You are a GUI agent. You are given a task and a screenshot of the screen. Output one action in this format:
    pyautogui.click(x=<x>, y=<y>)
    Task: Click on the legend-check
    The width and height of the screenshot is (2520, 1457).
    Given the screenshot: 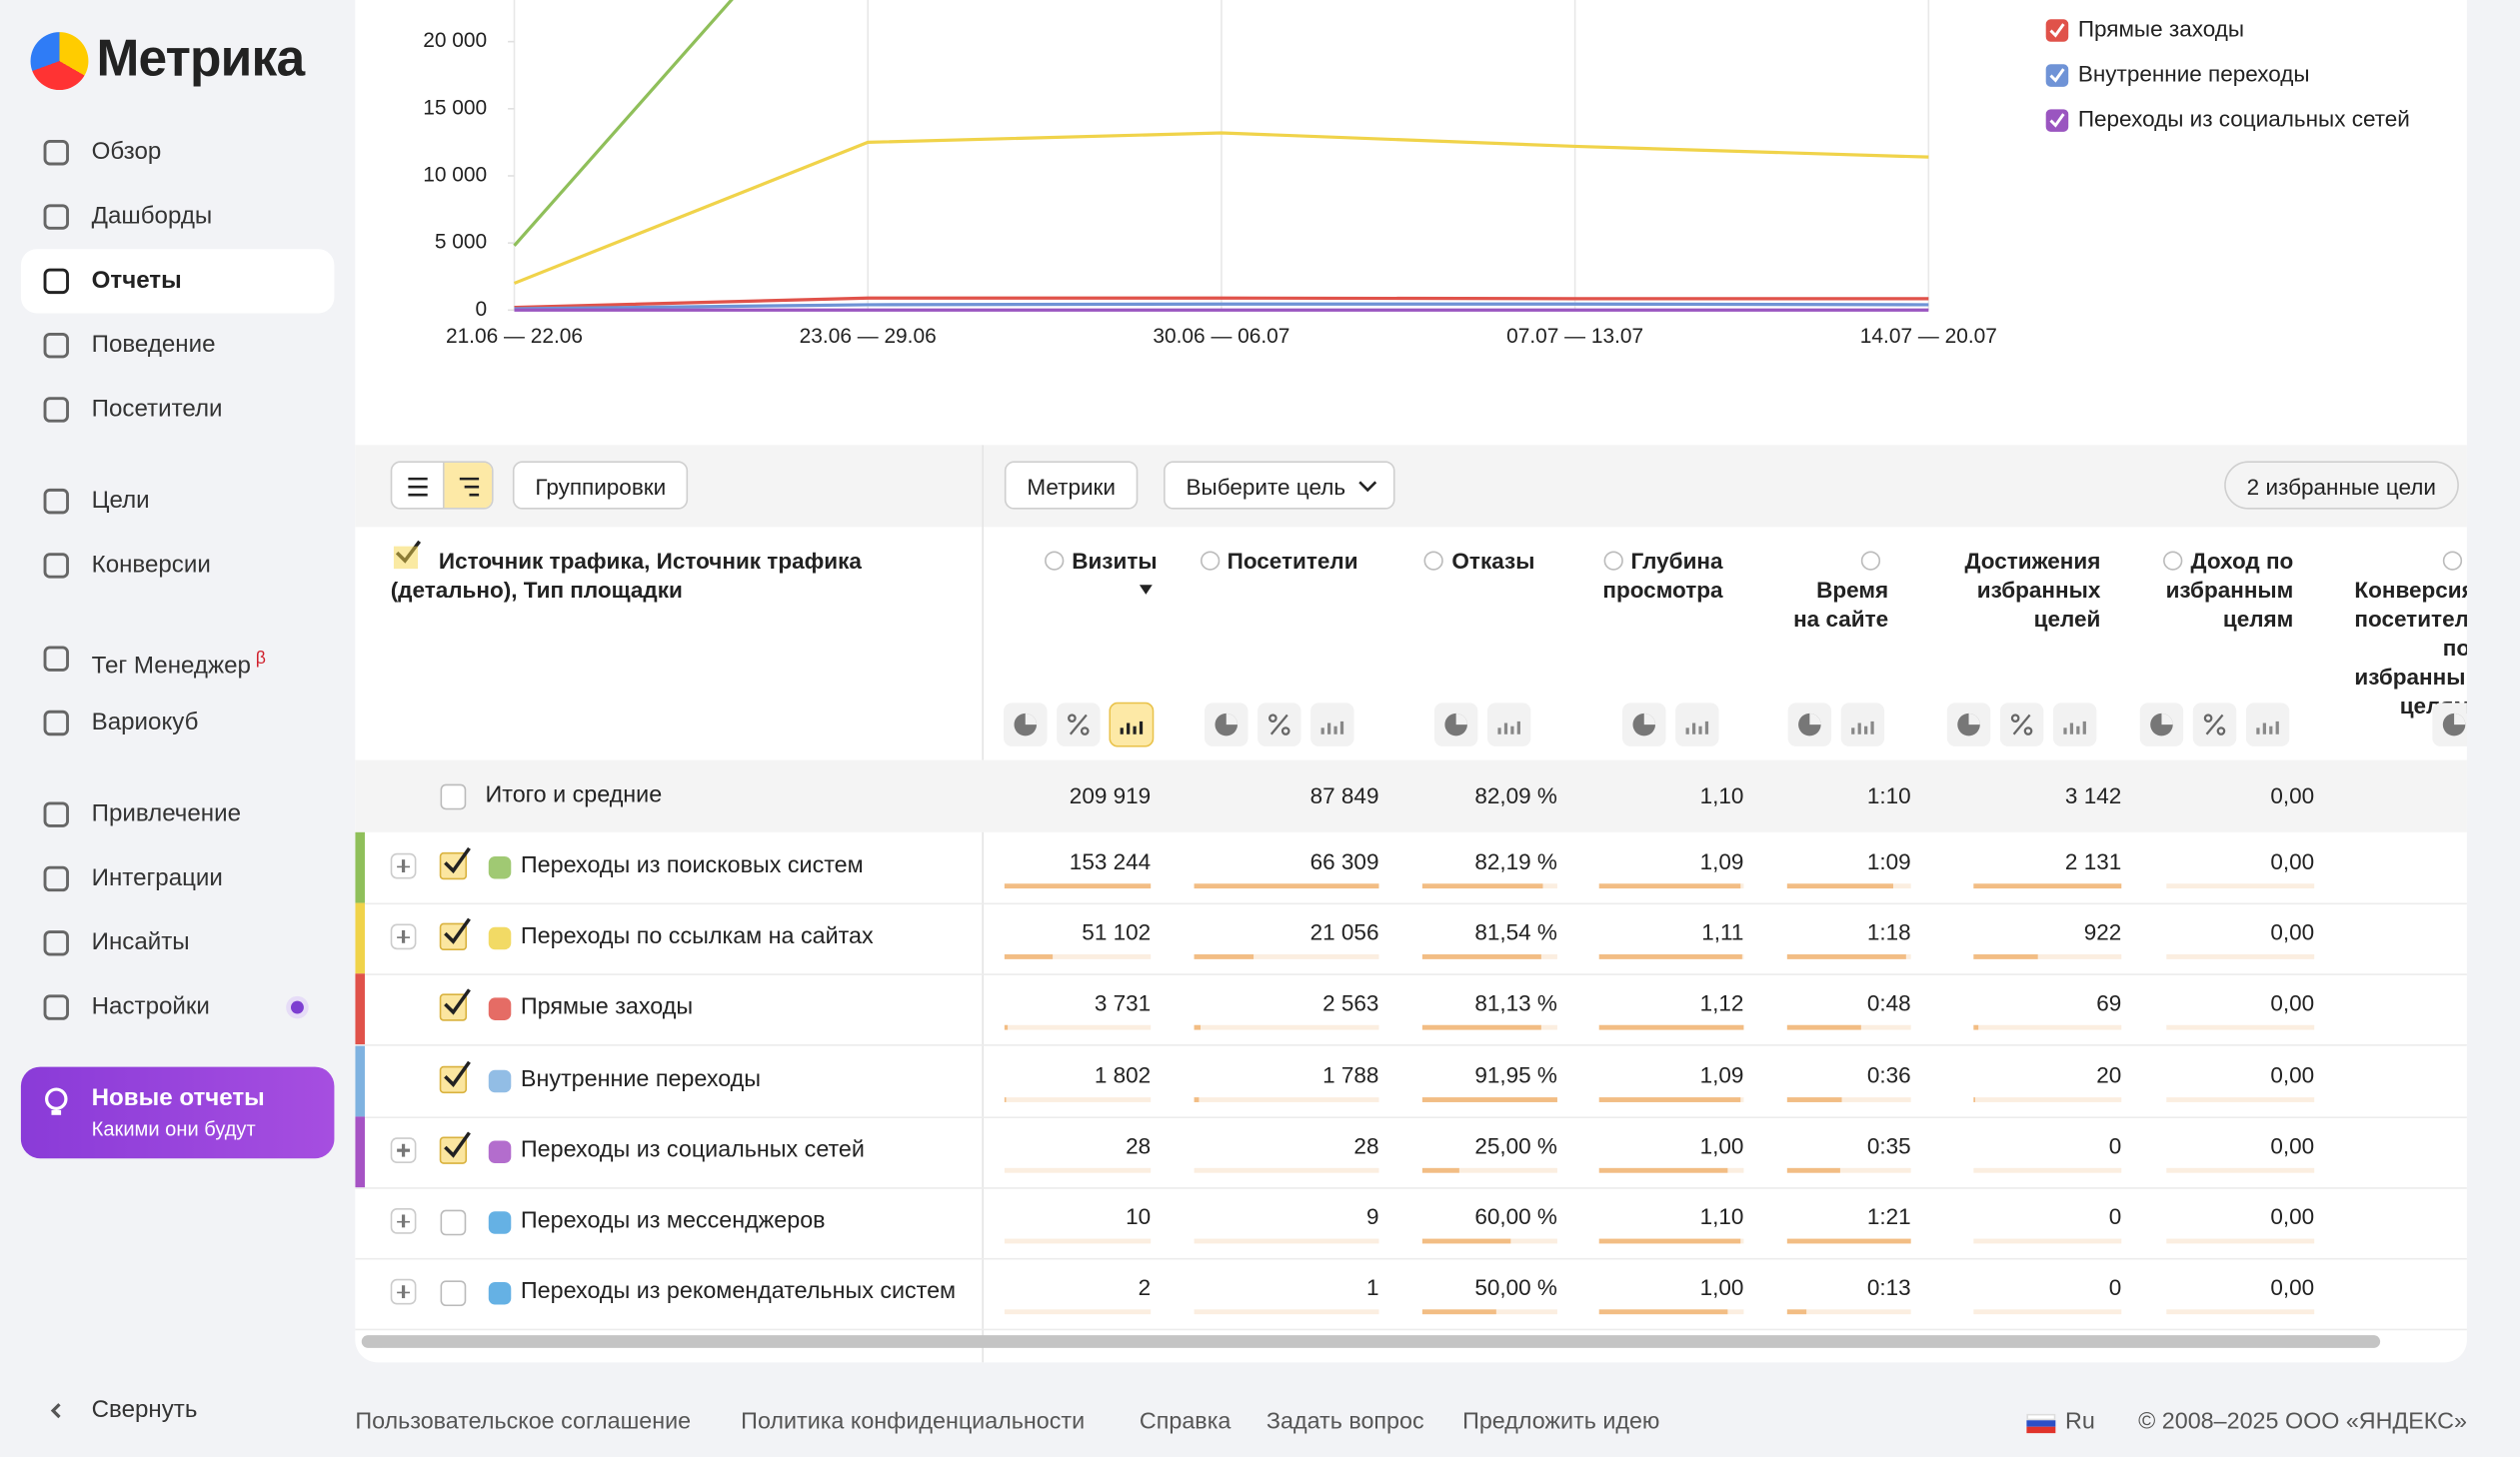 What is the action you would take?
    pyautogui.click(x=2057, y=75)
    